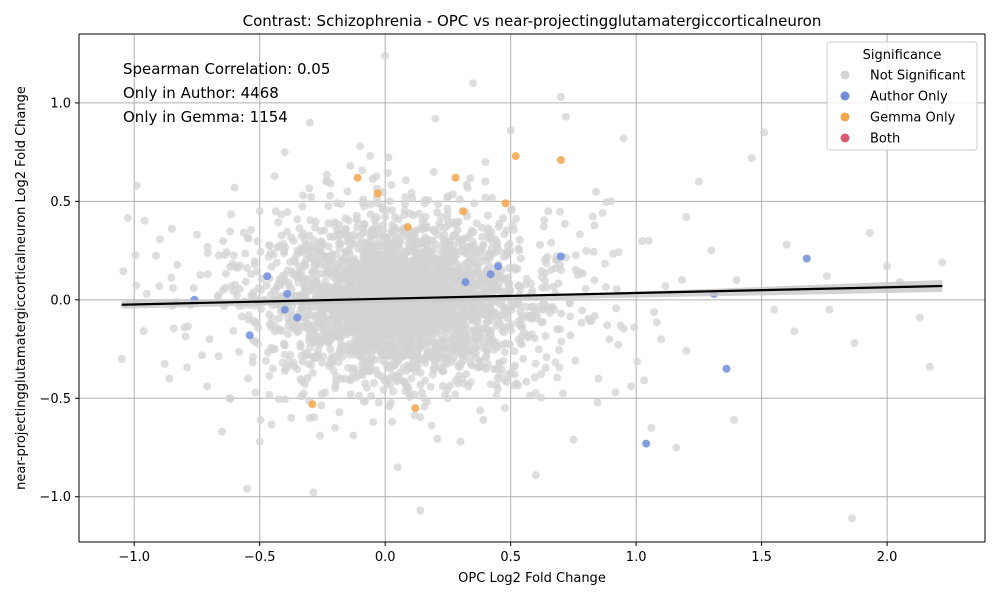 This screenshot has width=1000, height=600. I want to click on x-tick-label: 0.0, so click(385, 557).